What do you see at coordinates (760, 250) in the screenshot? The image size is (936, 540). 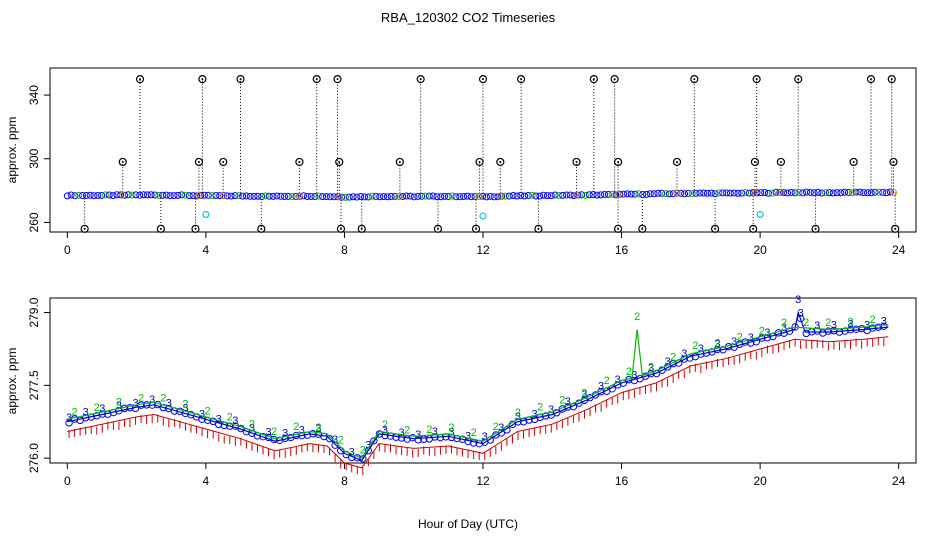 I see `top-x-tick-label: 20` at bounding box center [760, 250].